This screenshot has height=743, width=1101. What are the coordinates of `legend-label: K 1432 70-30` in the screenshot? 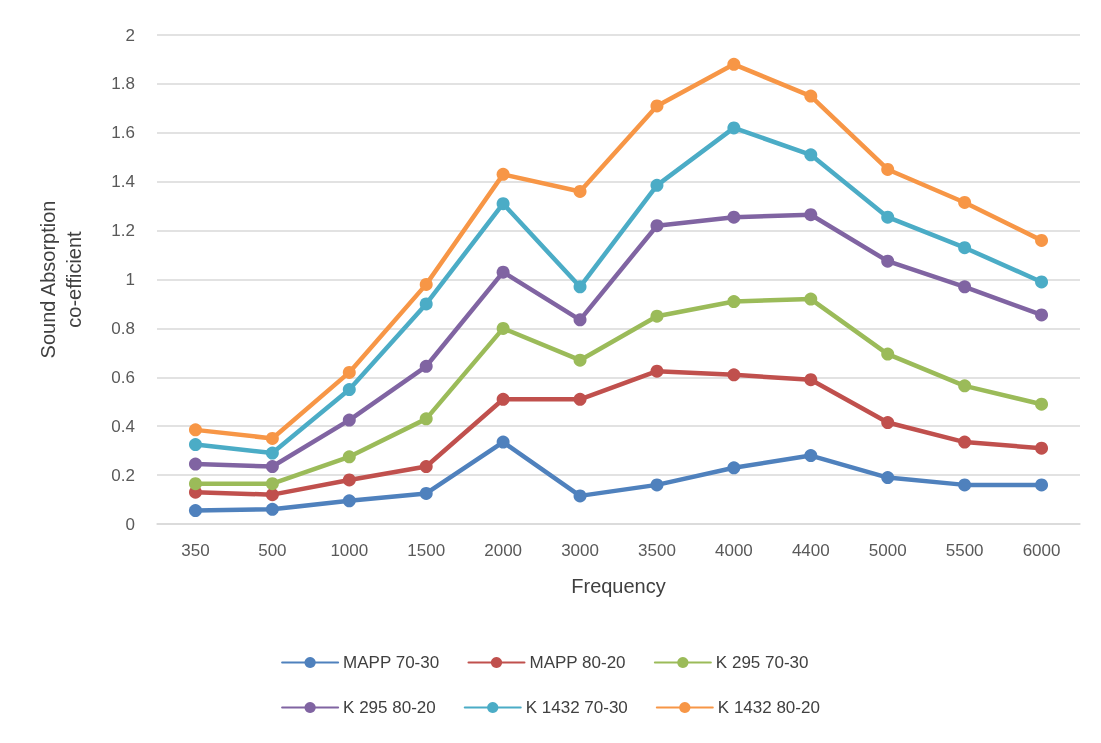 It's located at (576, 707).